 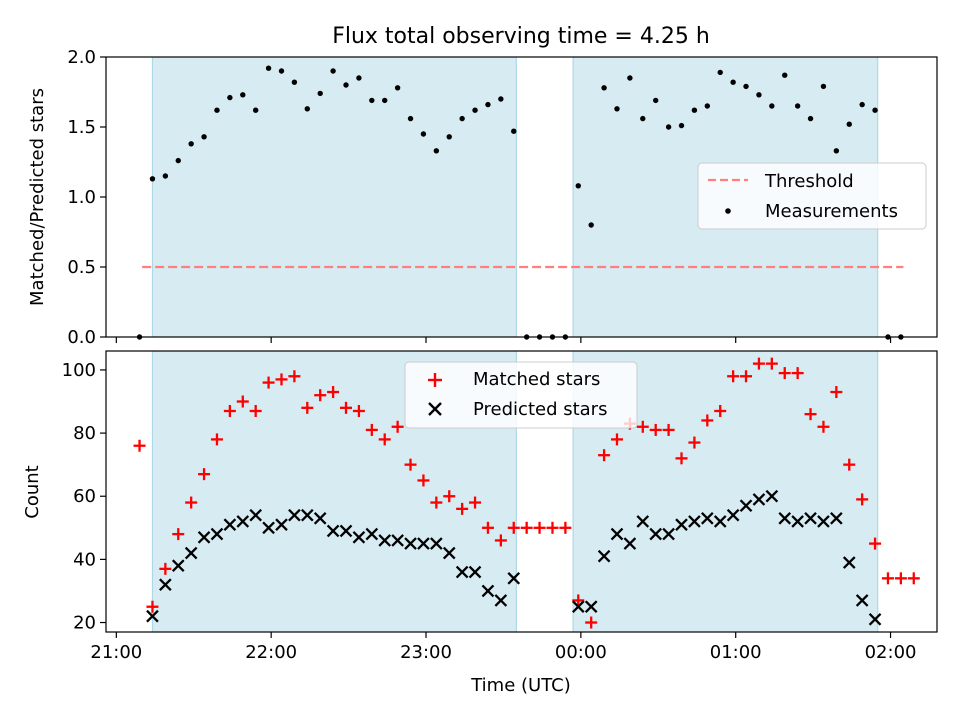 What do you see at coordinates (520, 685) in the screenshot?
I see `x-axis-label: Time (UTC)` at bounding box center [520, 685].